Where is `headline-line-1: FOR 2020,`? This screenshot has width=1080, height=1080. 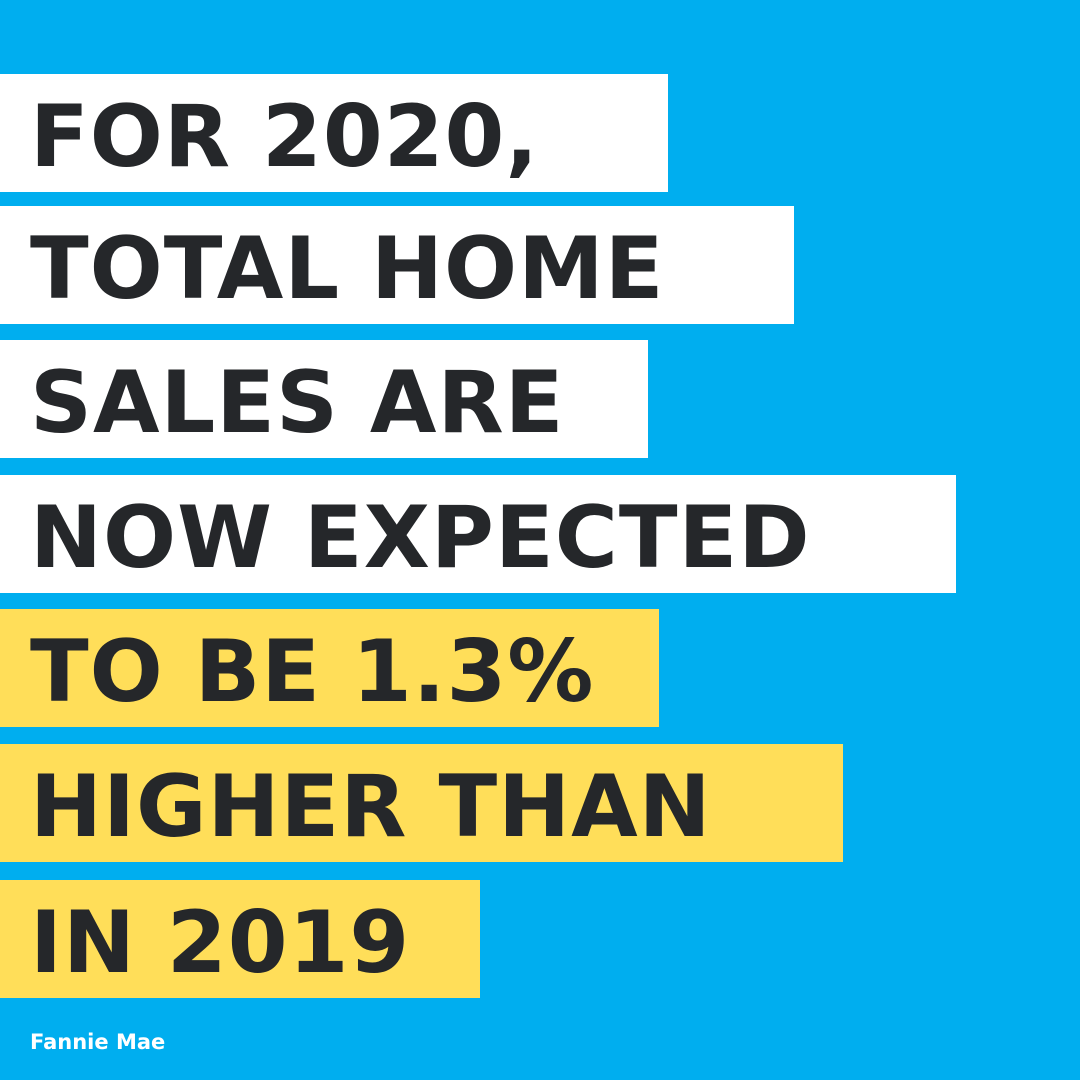 headline-line-1: FOR 2020, is located at coordinates (334, 133).